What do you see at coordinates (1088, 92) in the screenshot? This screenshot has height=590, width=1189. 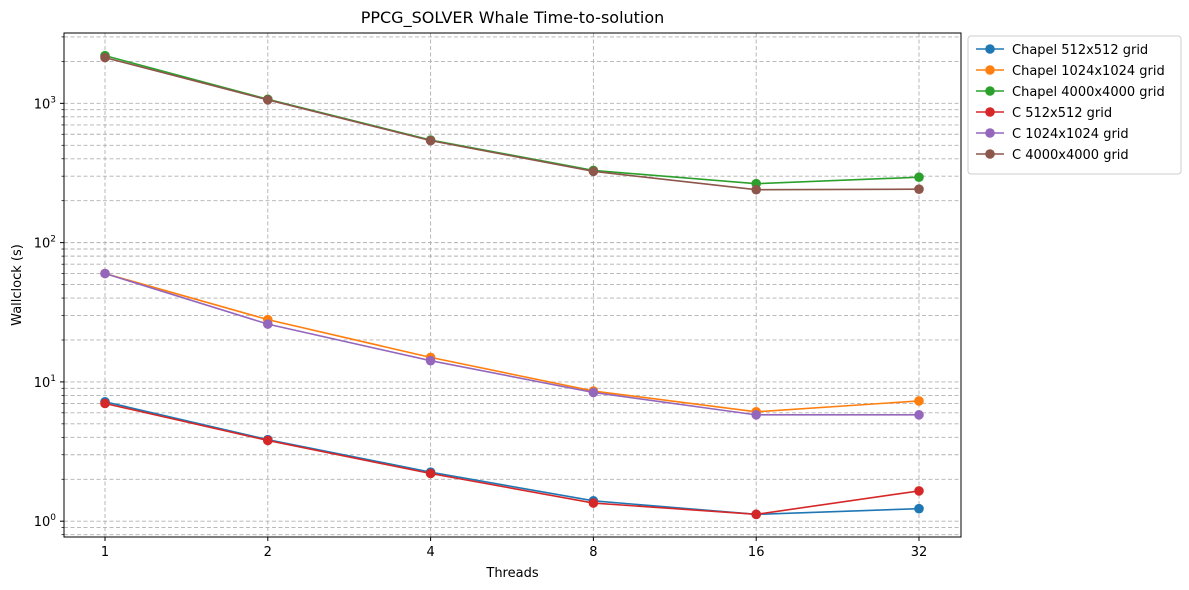 I see `legend-label: Chapel 4000x4000 grid` at bounding box center [1088, 92].